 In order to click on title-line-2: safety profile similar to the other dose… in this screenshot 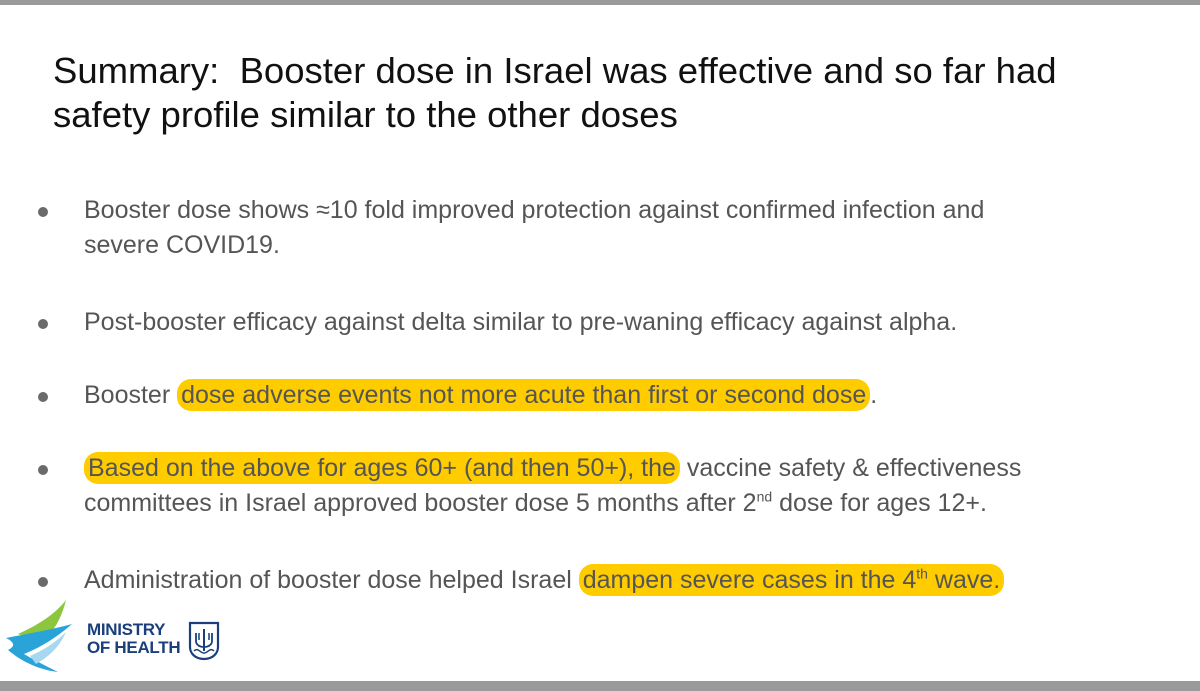, I will do `click(365, 114)`.